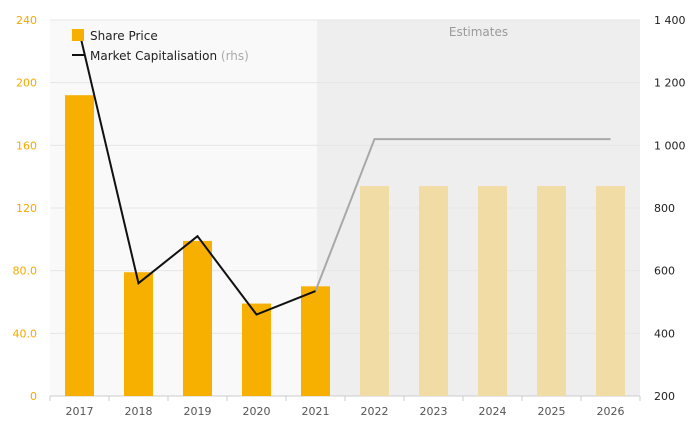 The image size is (700, 433). Describe the element at coordinates (26, 20) in the screenshot. I see `left-tick-label: 240` at that location.